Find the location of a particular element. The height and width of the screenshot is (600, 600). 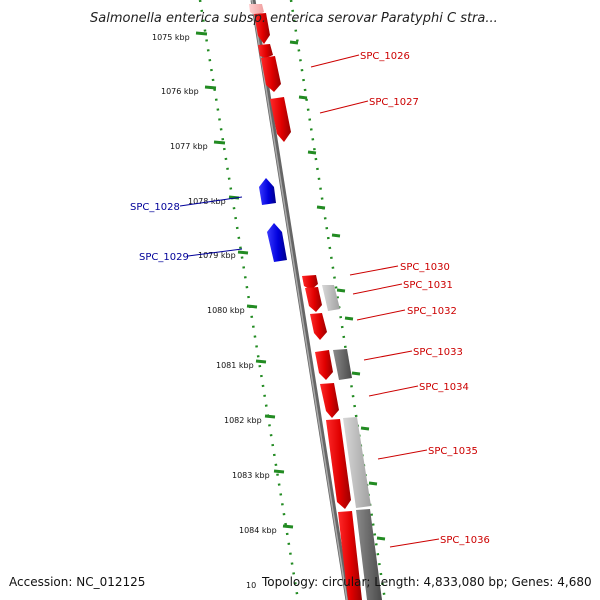

gene-label: SPC_1033 is located at coordinates (438, 352).